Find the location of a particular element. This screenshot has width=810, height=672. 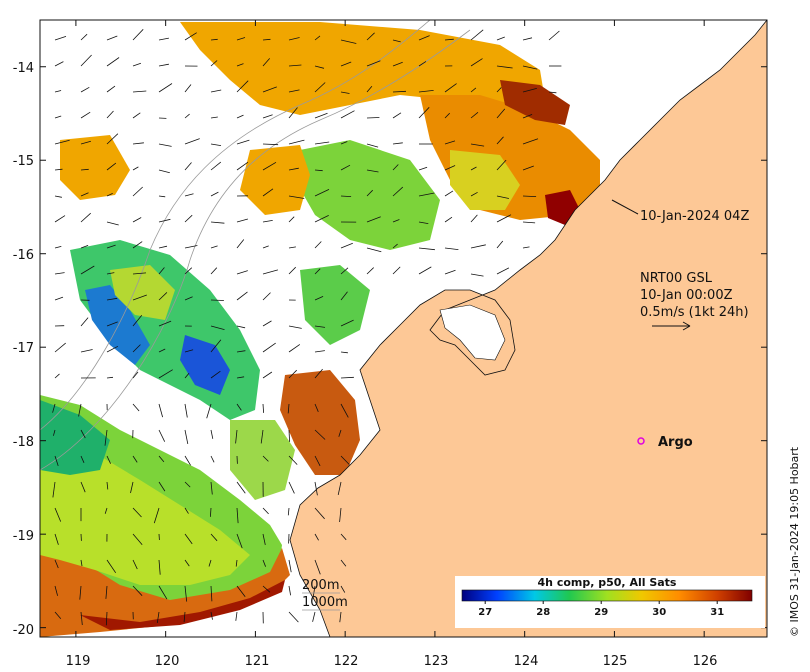

colorbar-tick-label: 31 is located at coordinates (717, 612).